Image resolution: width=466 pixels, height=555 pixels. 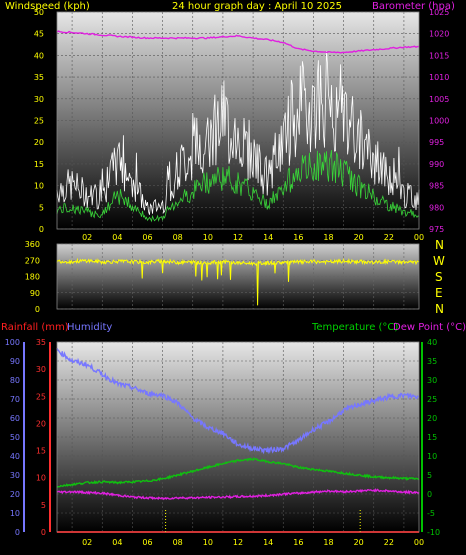 What do you see at coordinates (429, 327) in the screenshot?
I see `dewpoint-axis-label: Dew Point (°C)` at bounding box center [429, 327].